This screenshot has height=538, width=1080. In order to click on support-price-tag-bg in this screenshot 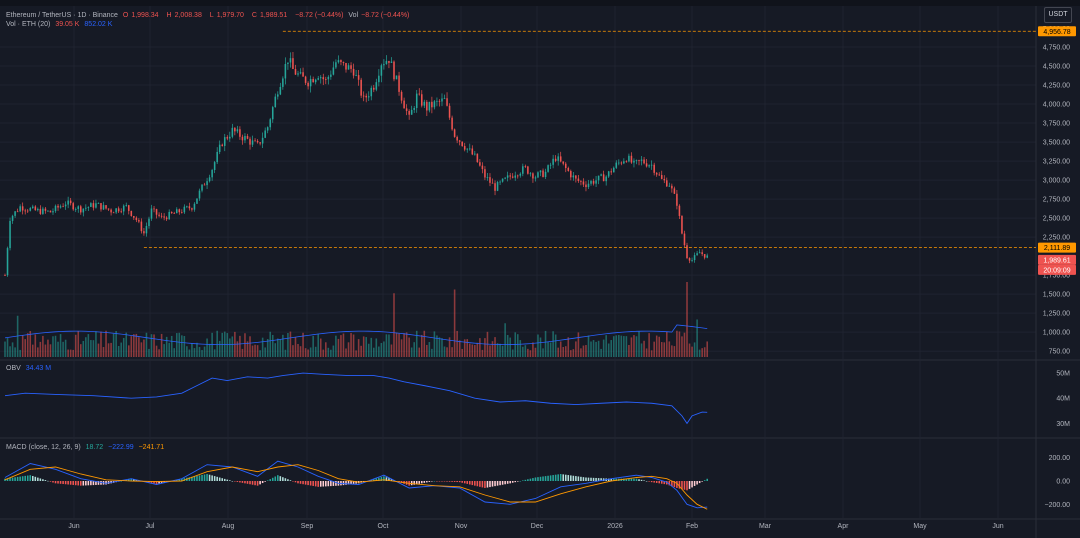, I will do `click(1057, 247)`.